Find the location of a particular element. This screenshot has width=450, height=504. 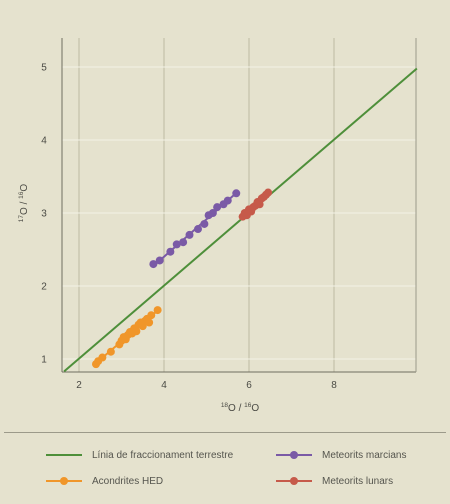

series-acondrites-hed is located at coordinates (127, 337).